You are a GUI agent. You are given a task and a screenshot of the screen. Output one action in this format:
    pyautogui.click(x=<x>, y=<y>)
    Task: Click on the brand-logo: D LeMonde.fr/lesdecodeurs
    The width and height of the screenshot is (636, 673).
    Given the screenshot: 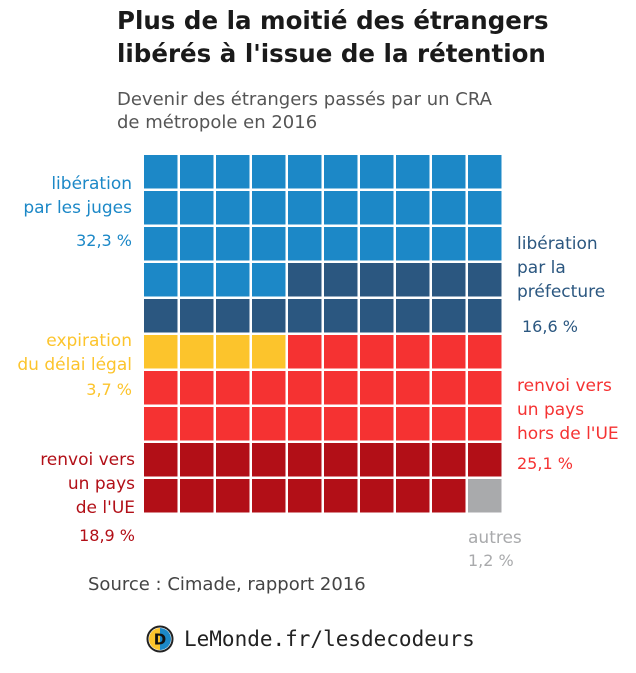 What is the action you would take?
    pyautogui.click(x=310, y=639)
    